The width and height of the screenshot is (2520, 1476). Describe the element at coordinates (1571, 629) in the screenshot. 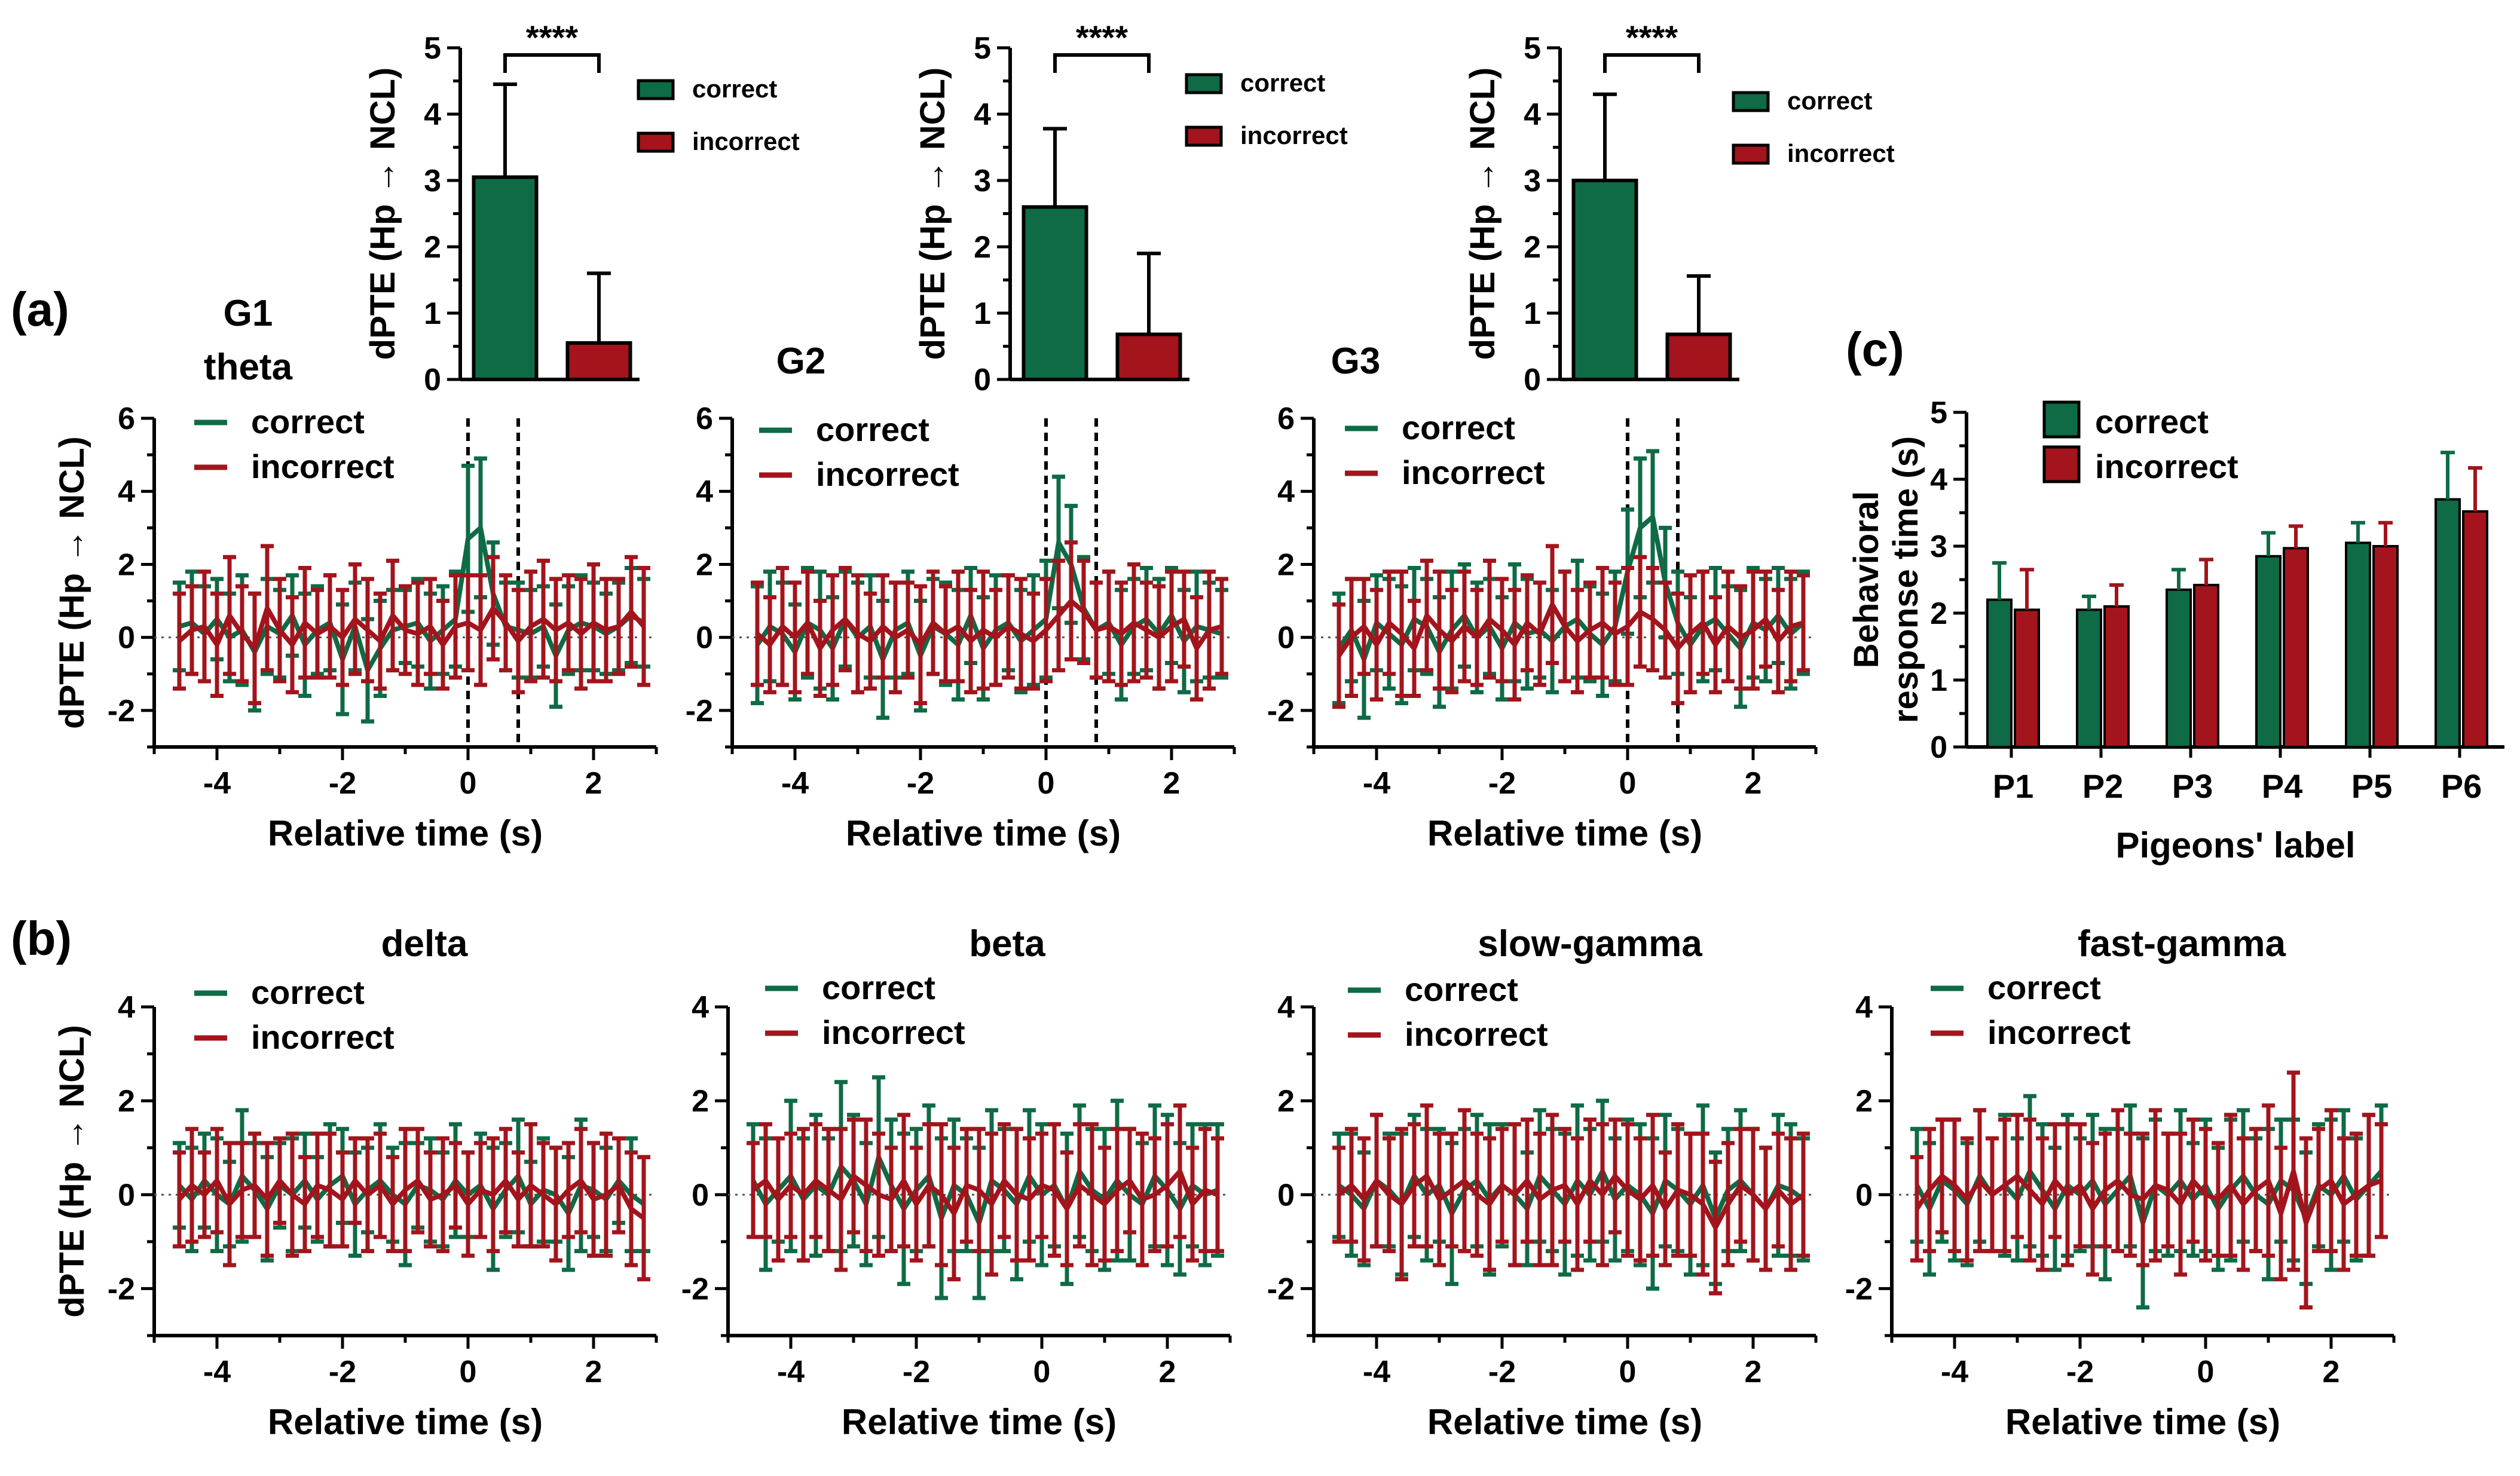

I see `line-g3-line-incorrect` at that location.